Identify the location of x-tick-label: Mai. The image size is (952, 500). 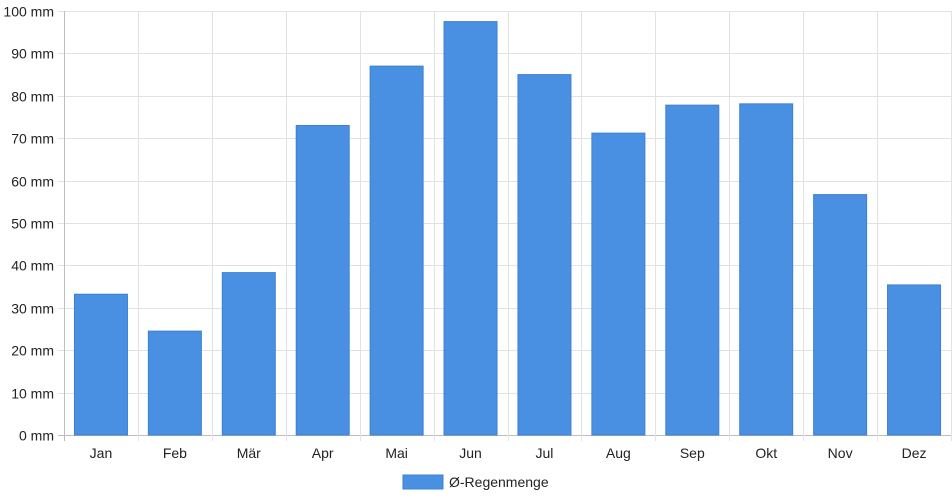
(396, 453).